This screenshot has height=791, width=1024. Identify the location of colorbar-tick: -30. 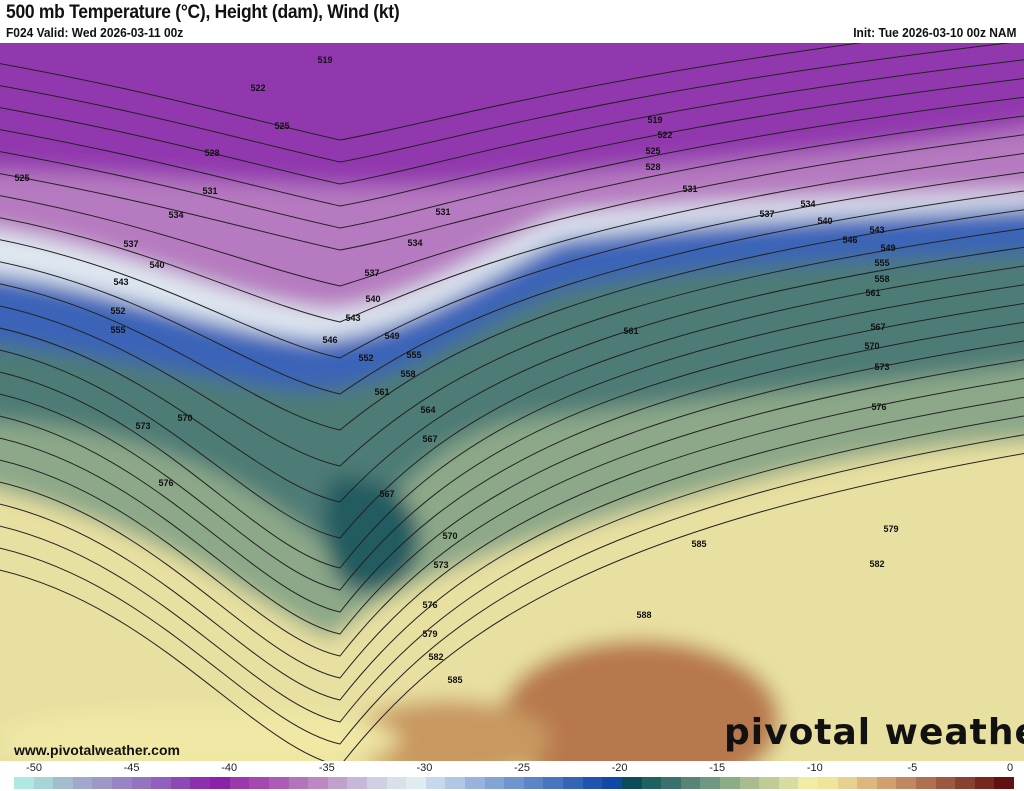
(424, 768).